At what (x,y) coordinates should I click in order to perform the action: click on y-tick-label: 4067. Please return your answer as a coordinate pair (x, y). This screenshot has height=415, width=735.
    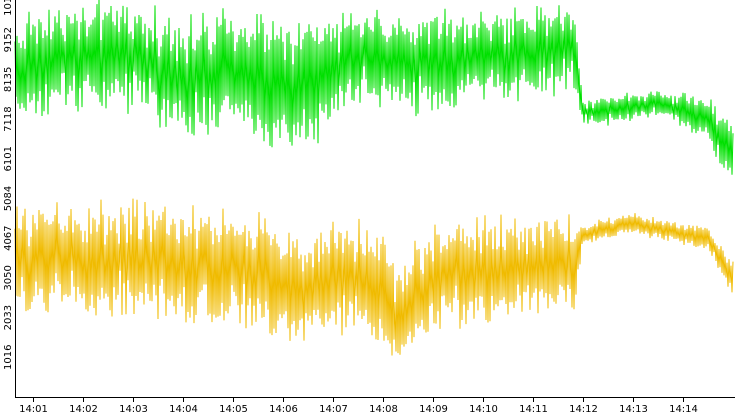
    Looking at the image, I should click on (8, 237).